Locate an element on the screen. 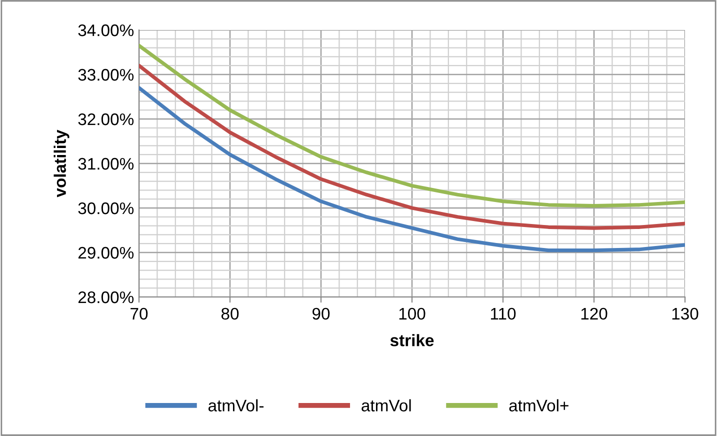  x-tick-label: 80 is located at coordinates (230, 314).